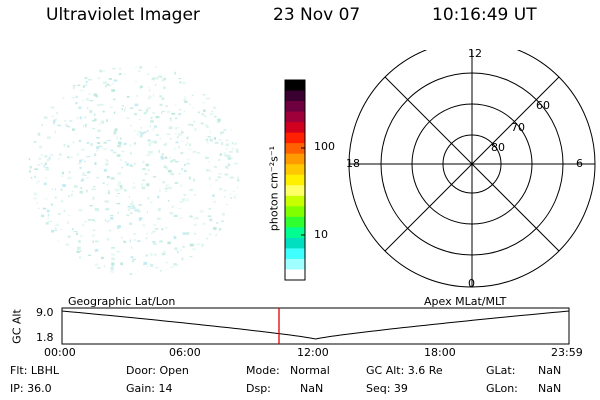 Image resolution: width=600 pixels, height=400 pixels. What do you see at coordinates (404, 370) in the screenshot?
I see `gc-alt-readout: GC Alt: 3.6 Re` at bounding box center [404, 370].